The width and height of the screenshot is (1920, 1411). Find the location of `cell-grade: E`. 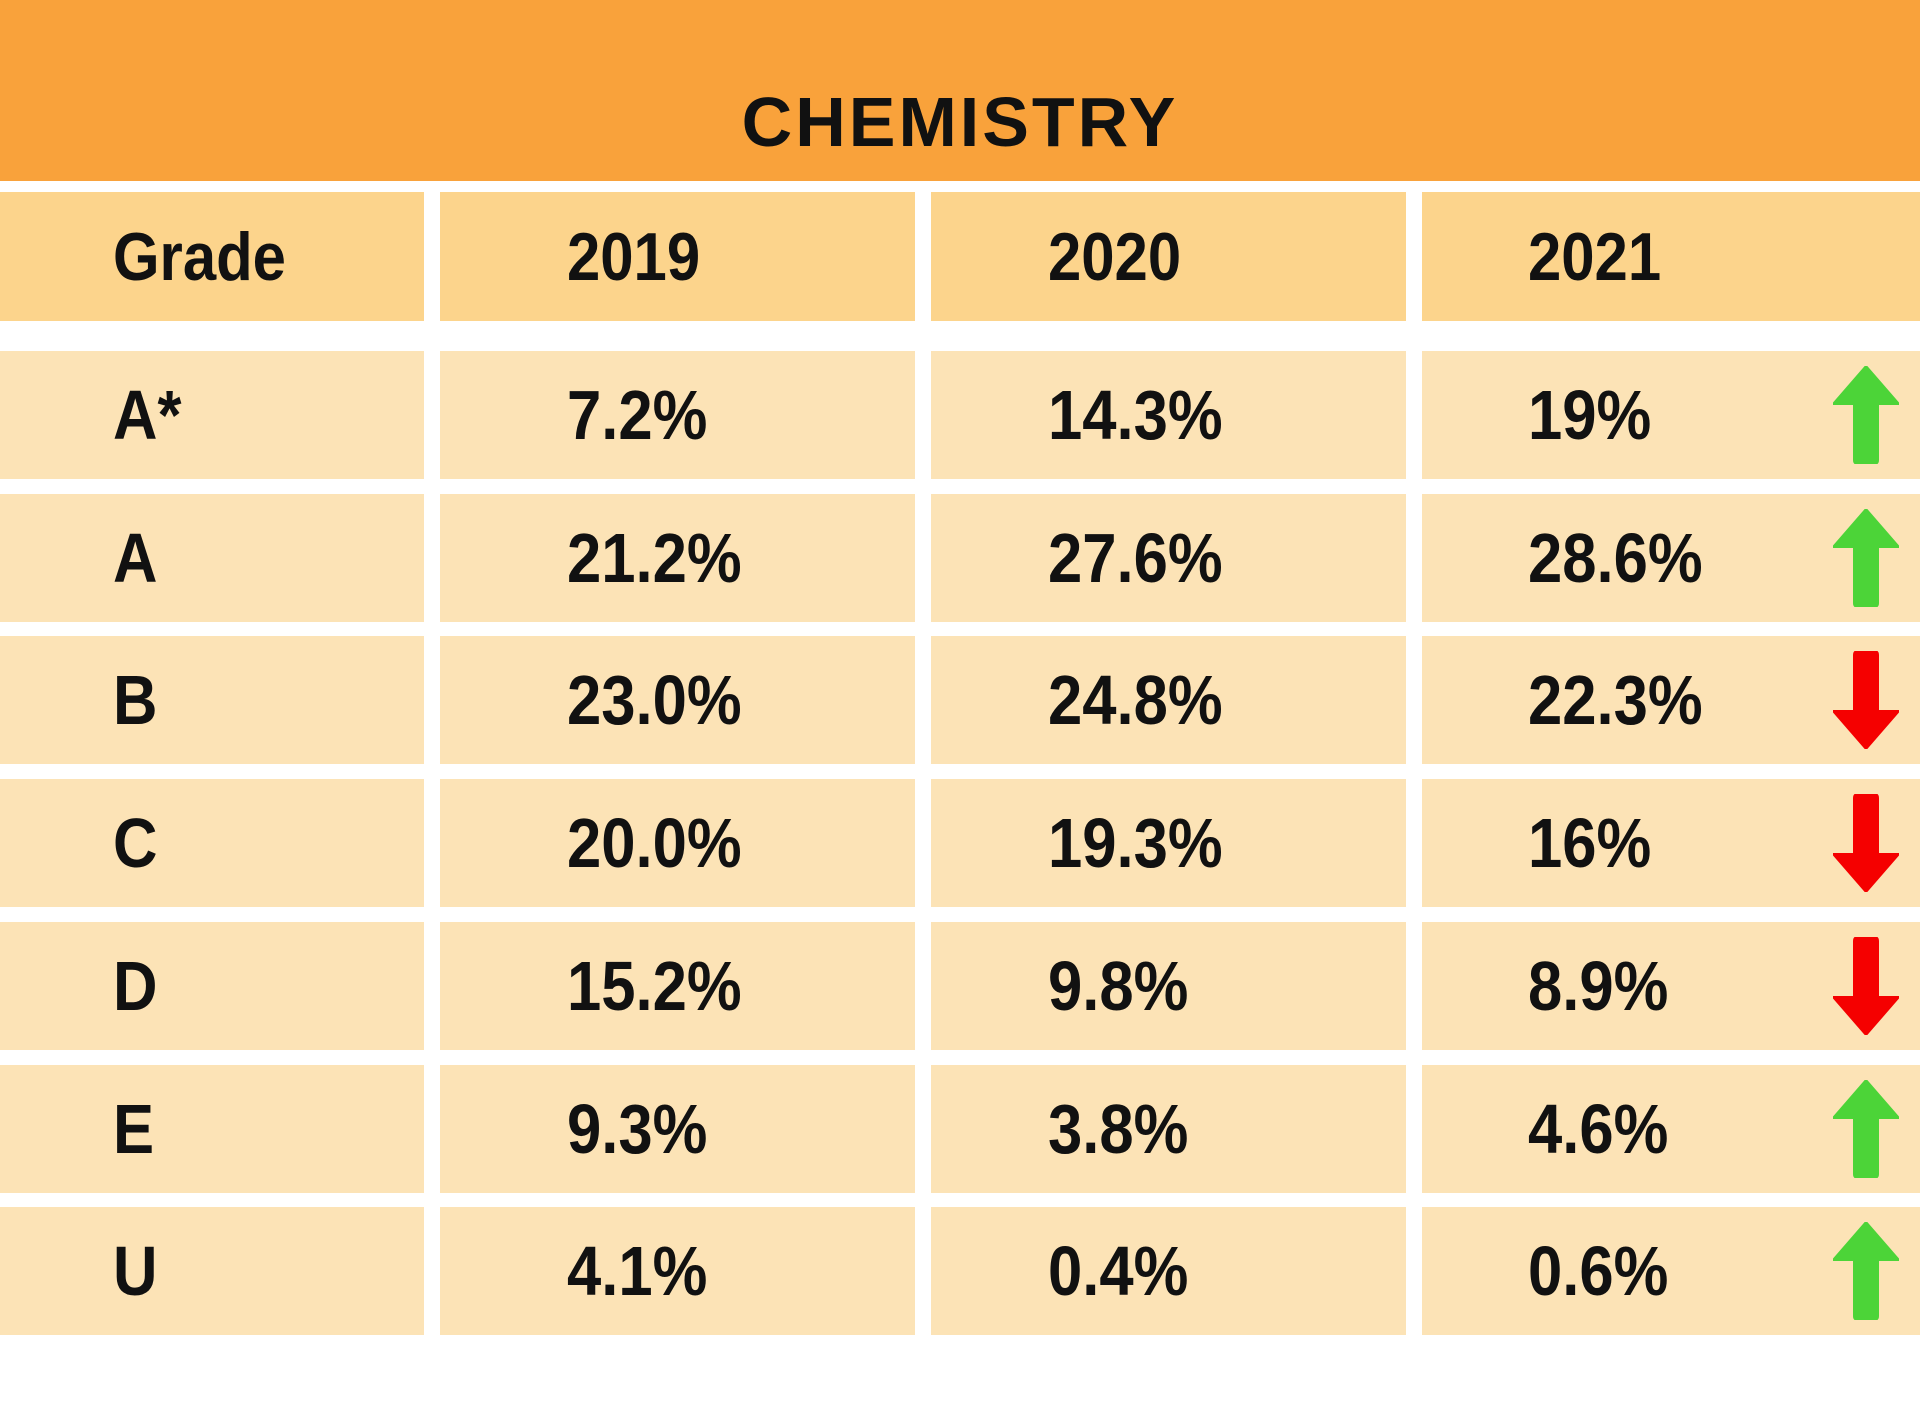

cell-grade: E is located at coordinates (212, 1128).